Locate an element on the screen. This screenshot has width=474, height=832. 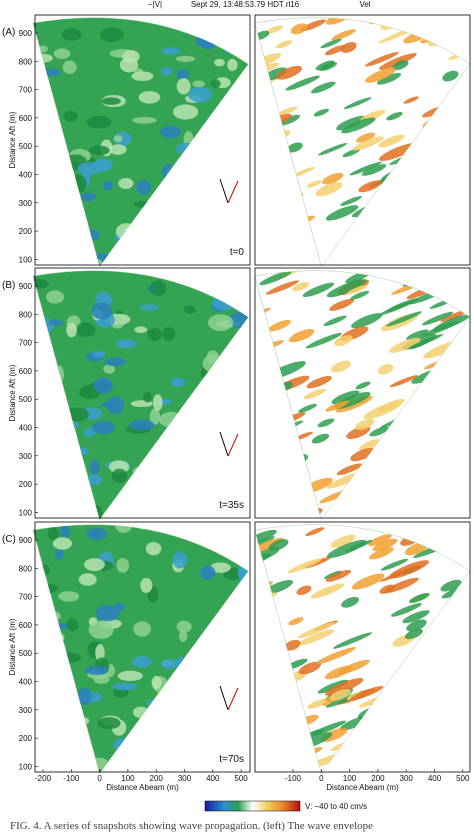
wedge is located at coordinates (140, 649).